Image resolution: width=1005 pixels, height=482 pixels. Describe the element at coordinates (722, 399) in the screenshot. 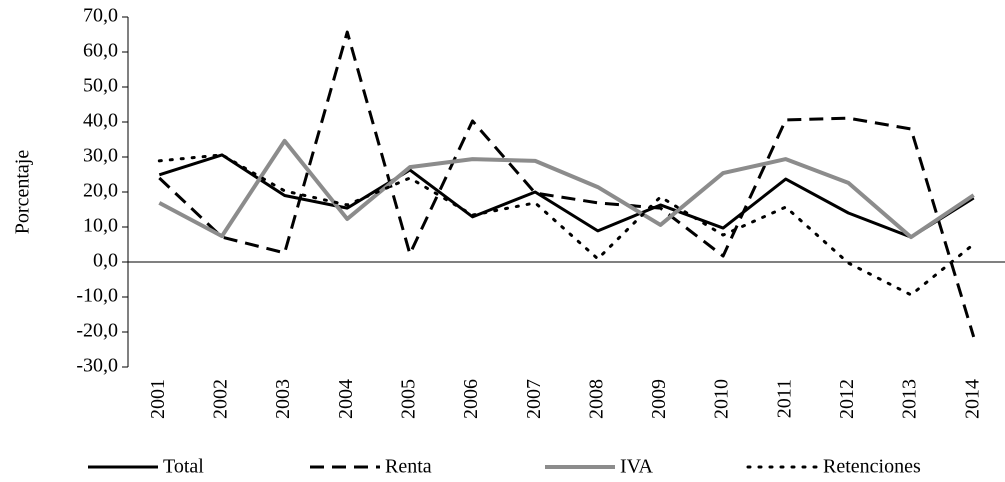

I see `x-tick-label: 2010` at that location.